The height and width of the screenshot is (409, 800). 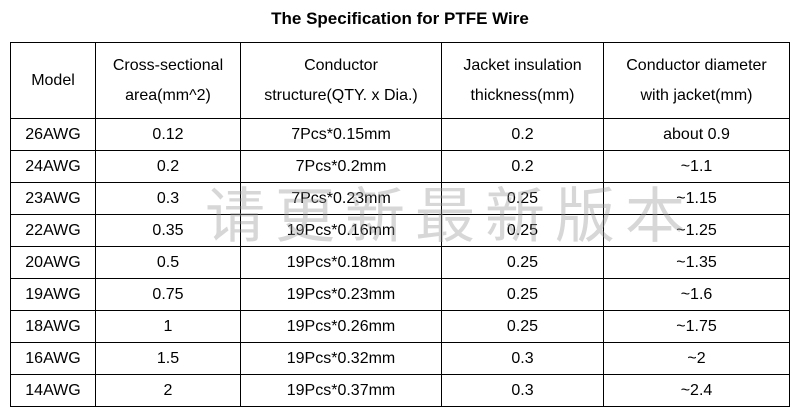 I want to click on header-area: Cross-sectional area(mm^2), so click(x=168, y=80).